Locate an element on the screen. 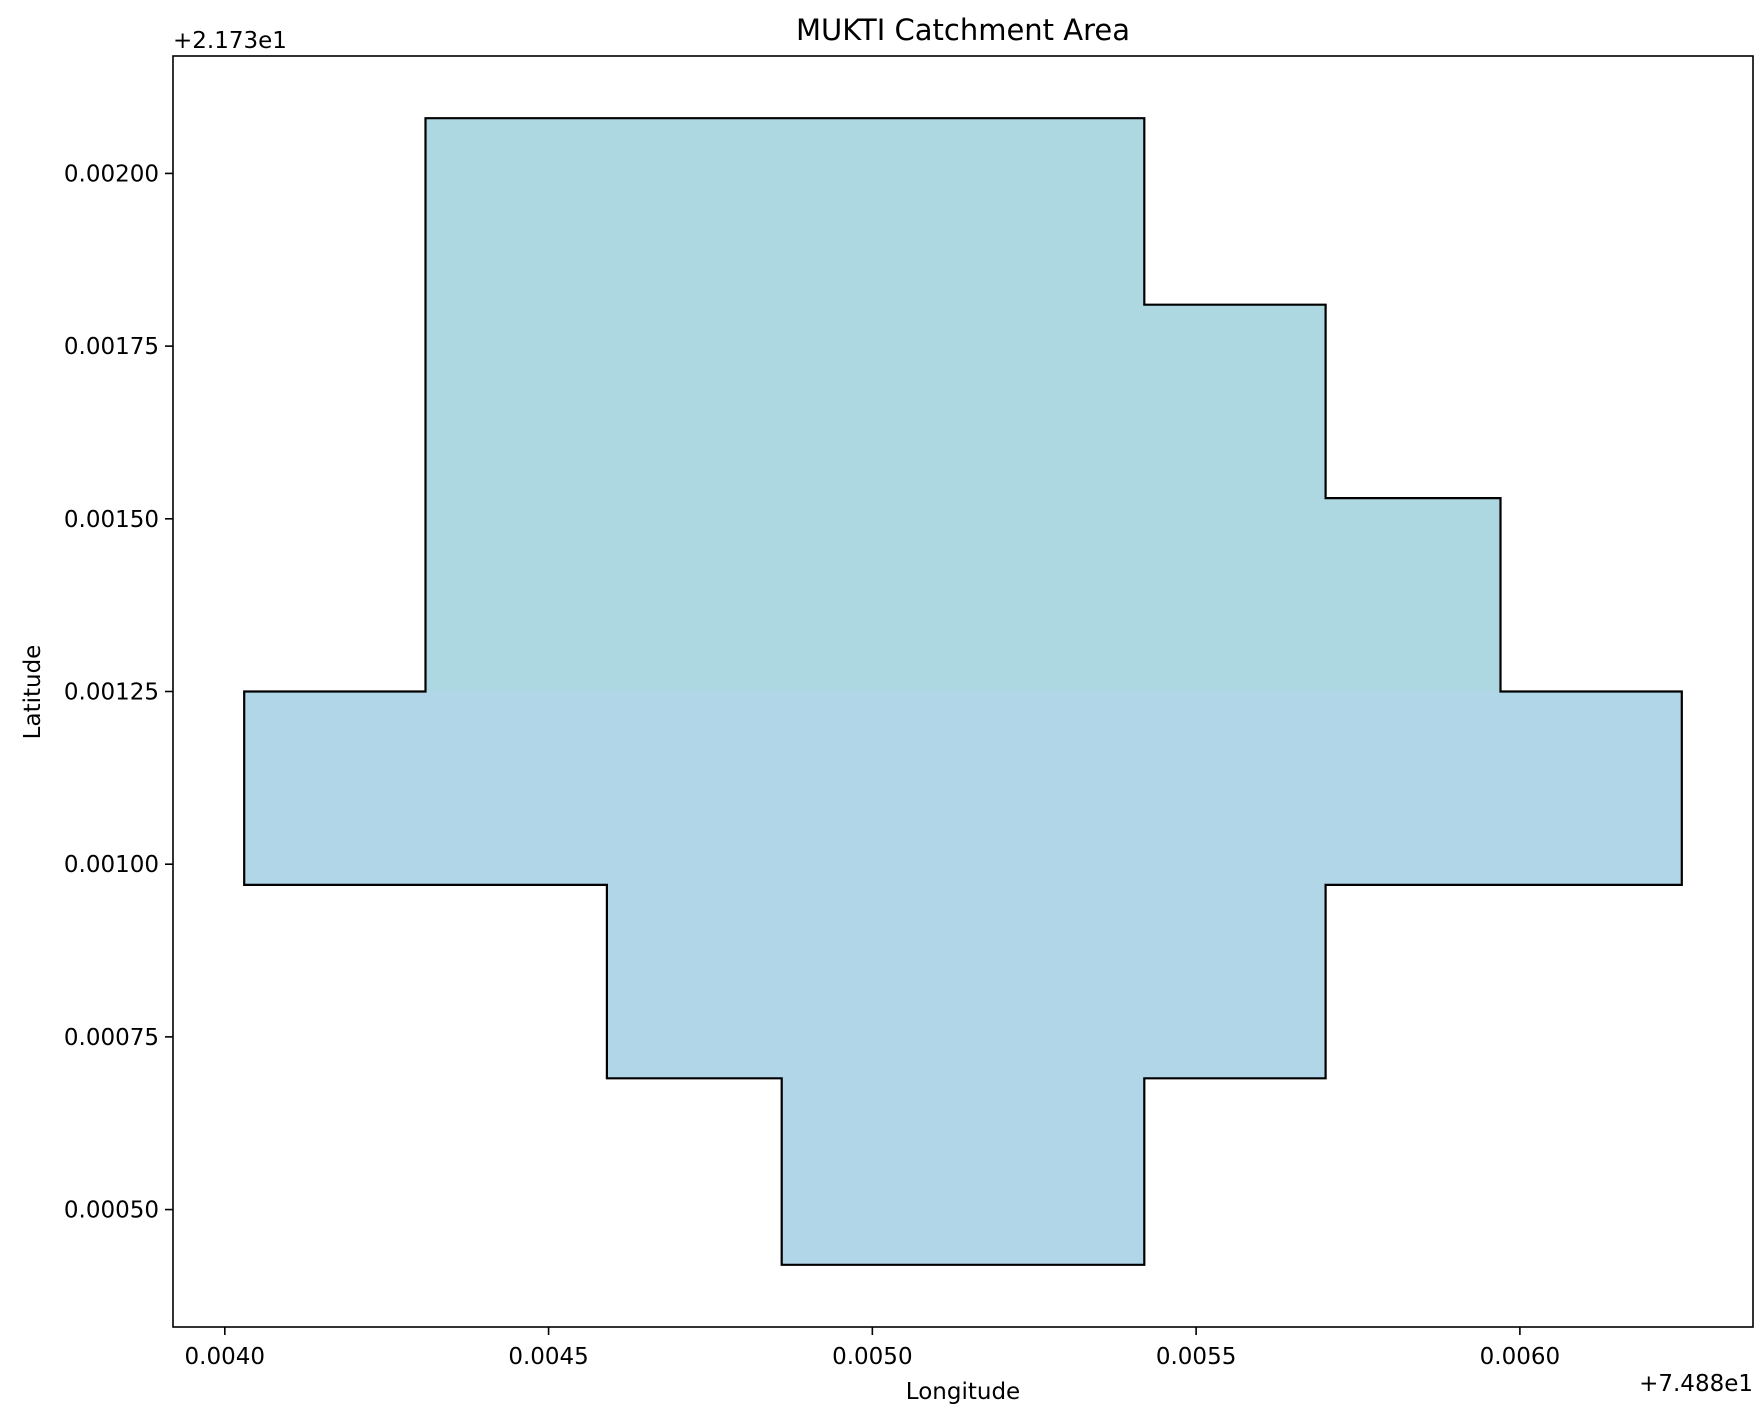 Image resolution: width=1761 pixels, height=1417 pixels. x-axis-label: Longitude is located at coordinates (963, 1392).